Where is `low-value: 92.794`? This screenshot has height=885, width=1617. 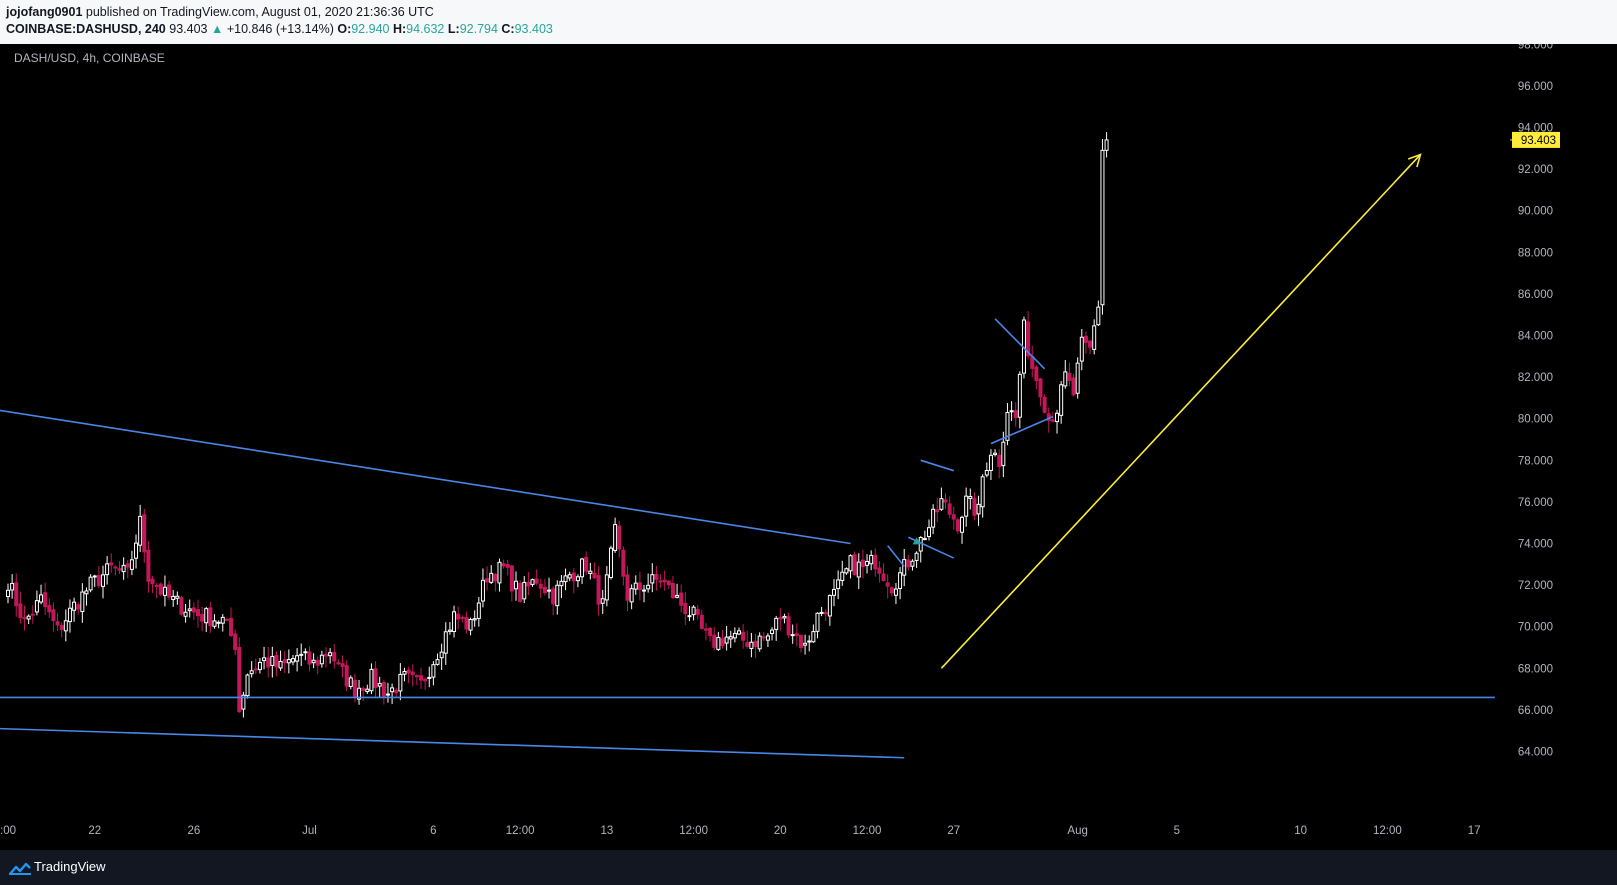
low-value: 92.794 is located at coordinates (478, 29).